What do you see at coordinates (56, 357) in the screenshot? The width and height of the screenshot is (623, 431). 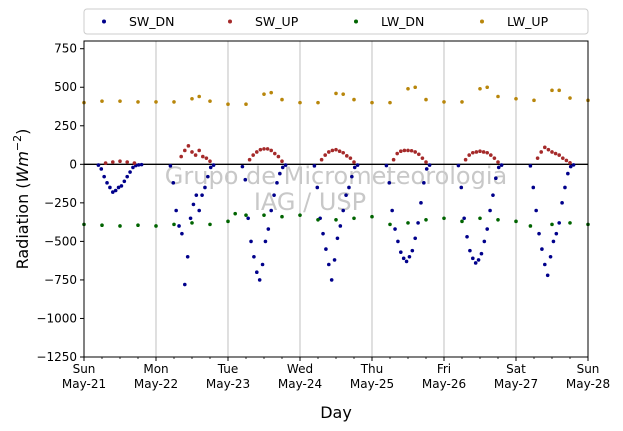 I see `y-tick-label: −1250` at bounding box center [56, 357].